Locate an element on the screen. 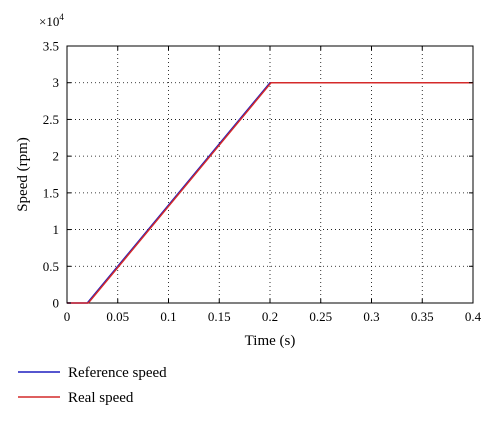 Image resolution: width=500 pixels, height=425 pixels. legend-label-reference-speed: Reference speed is located at coordinates (117, 373).